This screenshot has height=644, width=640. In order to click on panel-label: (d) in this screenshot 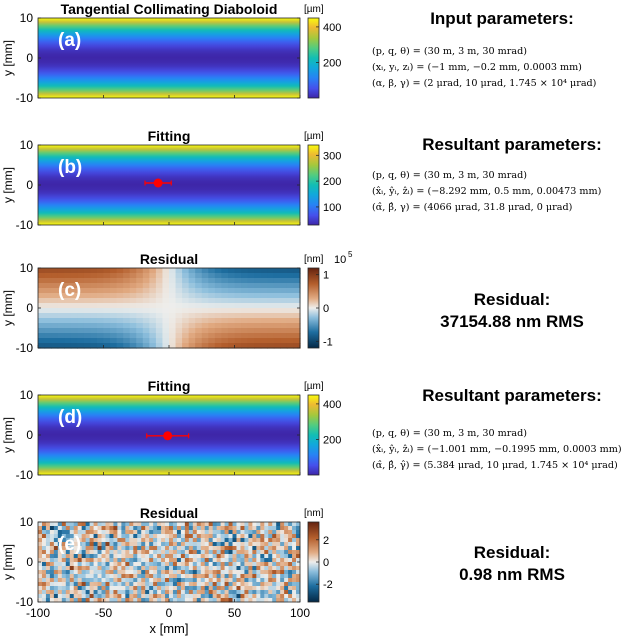, I will do `click(70, 417)`.